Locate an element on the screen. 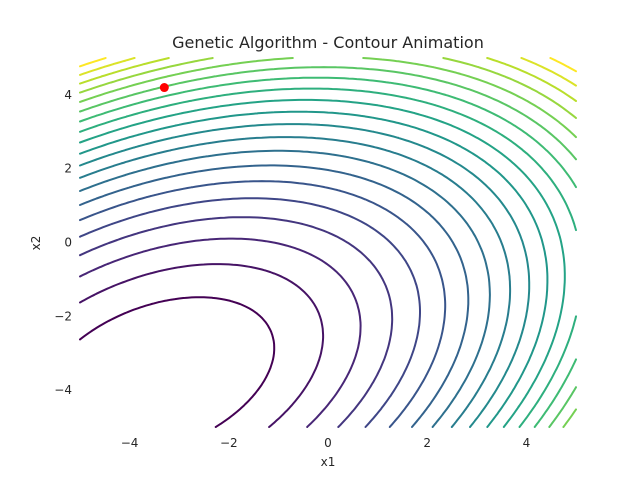  x-tick-label: 2 is located at coordinates (427, 443).